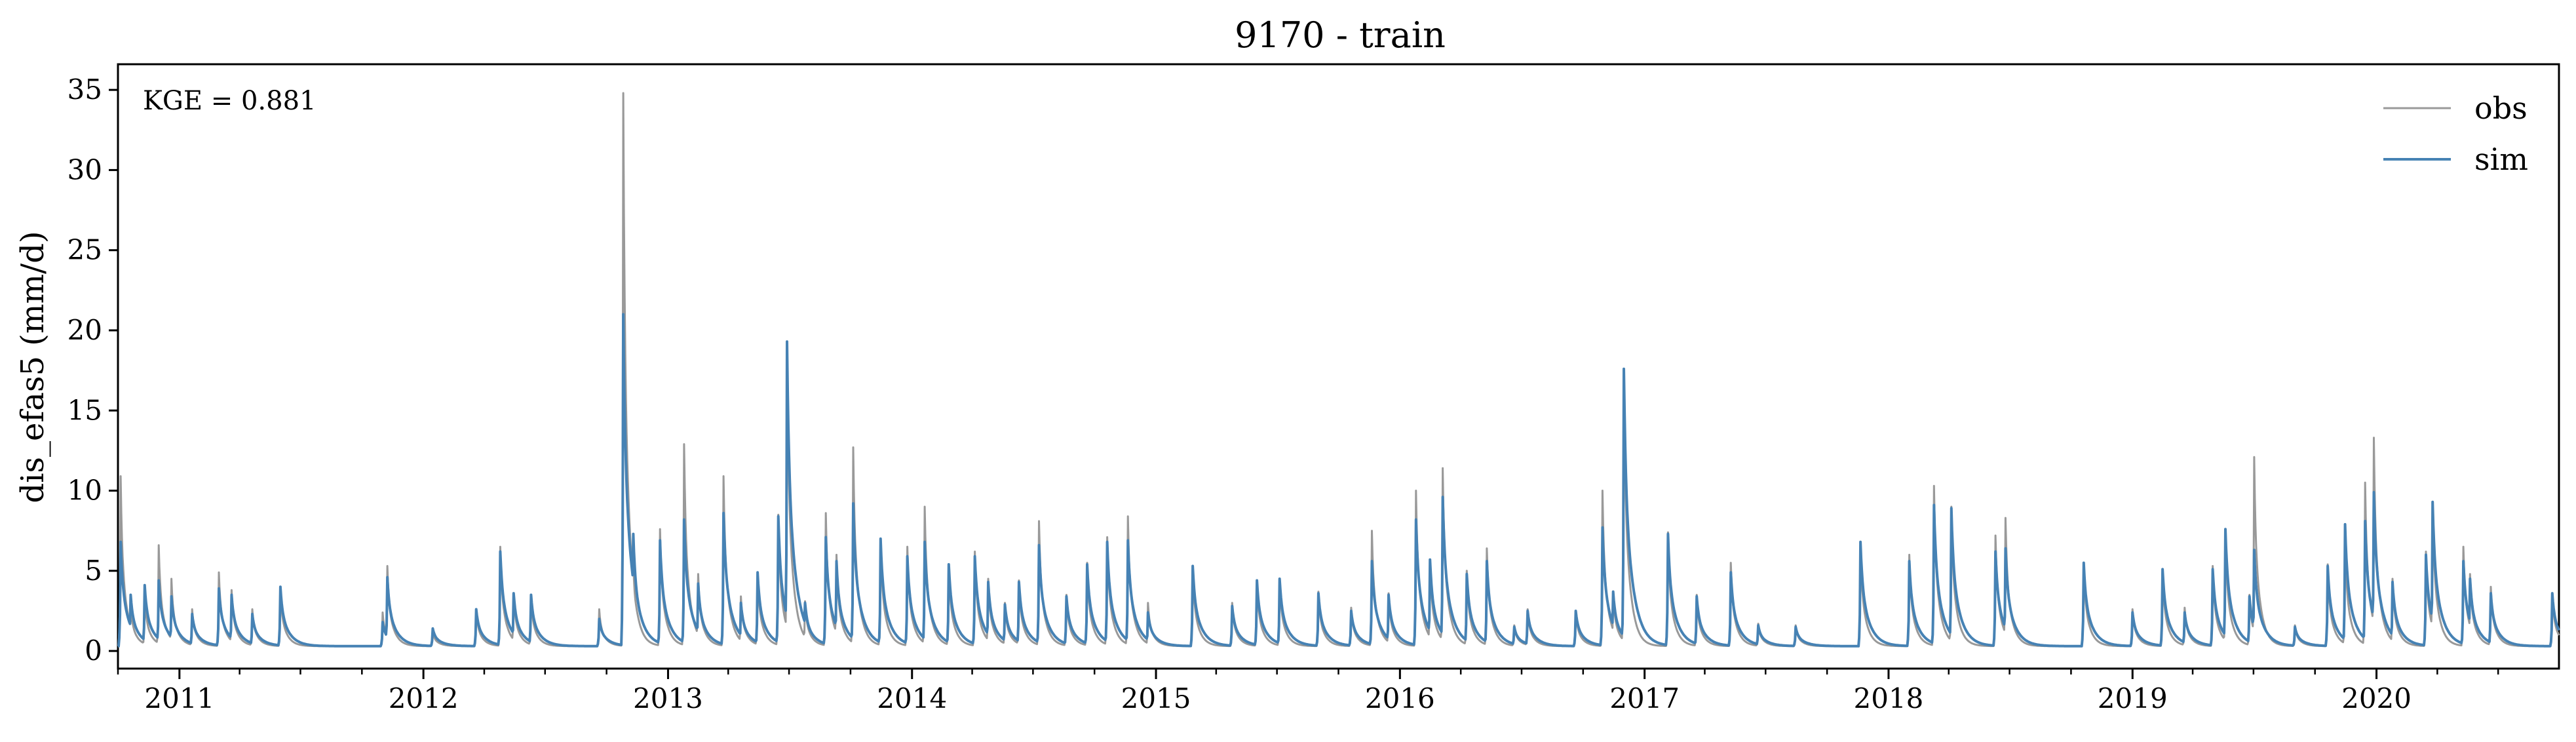 This screenshot has width=2576, height=742. Describe the element at coordinates (1308, 691) in the screenshot. I see `x-axis: 2011 2012 2013 2014 2015 2016 2017 2018 2019 2020` at that location.